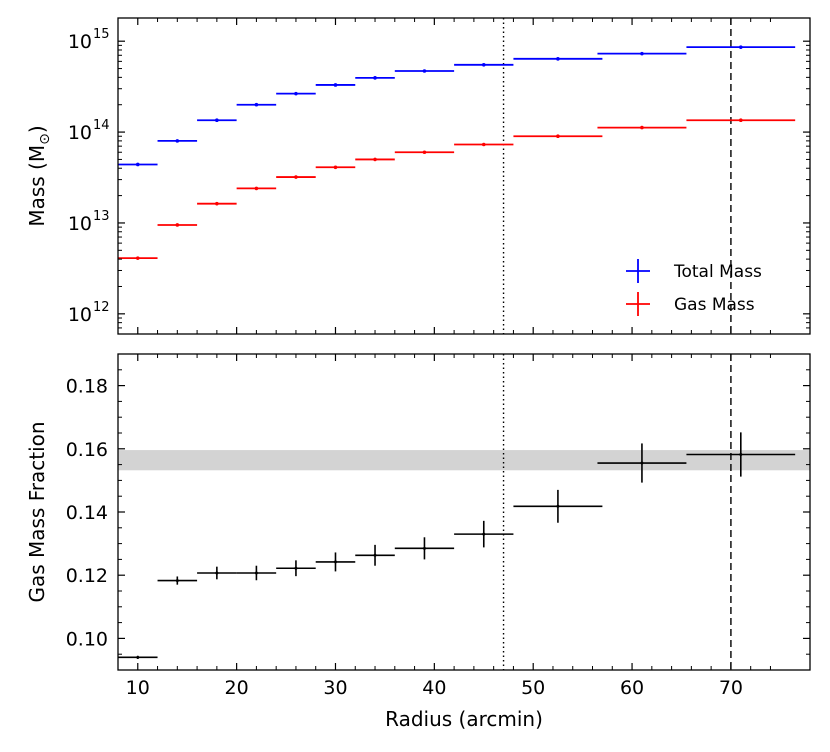  Describe the element at coordinates (717, 272) in the screenshot. I see `legend-total-mass-label: Total Mass` at that location.